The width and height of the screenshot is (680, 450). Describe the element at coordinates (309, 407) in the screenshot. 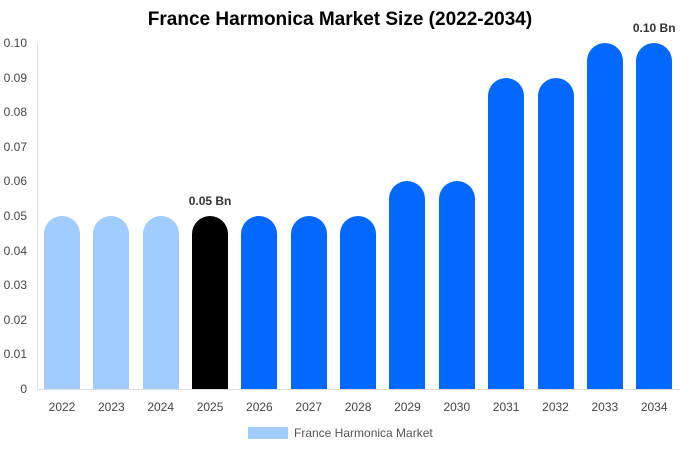

I see `x-tick-label: 2027` at that location.